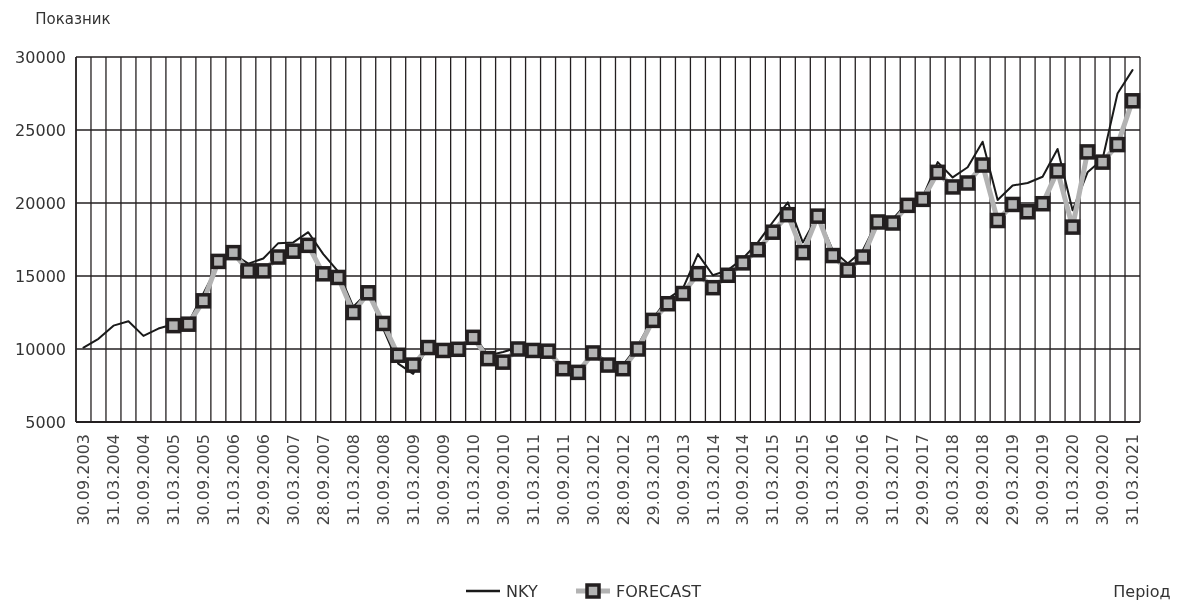 This screenshot has width=1192, height=607. What do you see at coordinates (1013, 480) in the screenshot?
I see `x-tick-label: 29.03.2019` at bounding box center [1013, 480].